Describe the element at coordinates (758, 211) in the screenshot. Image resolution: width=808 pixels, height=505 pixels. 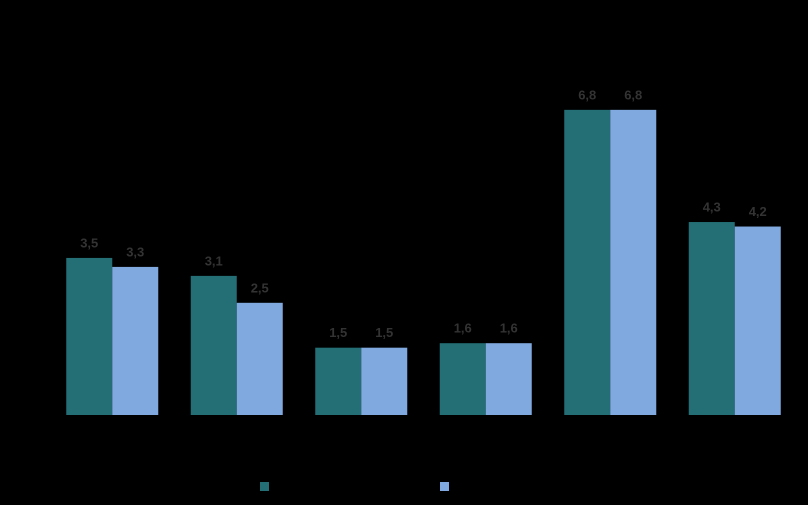
I see `value-label: 4,2` at that location.